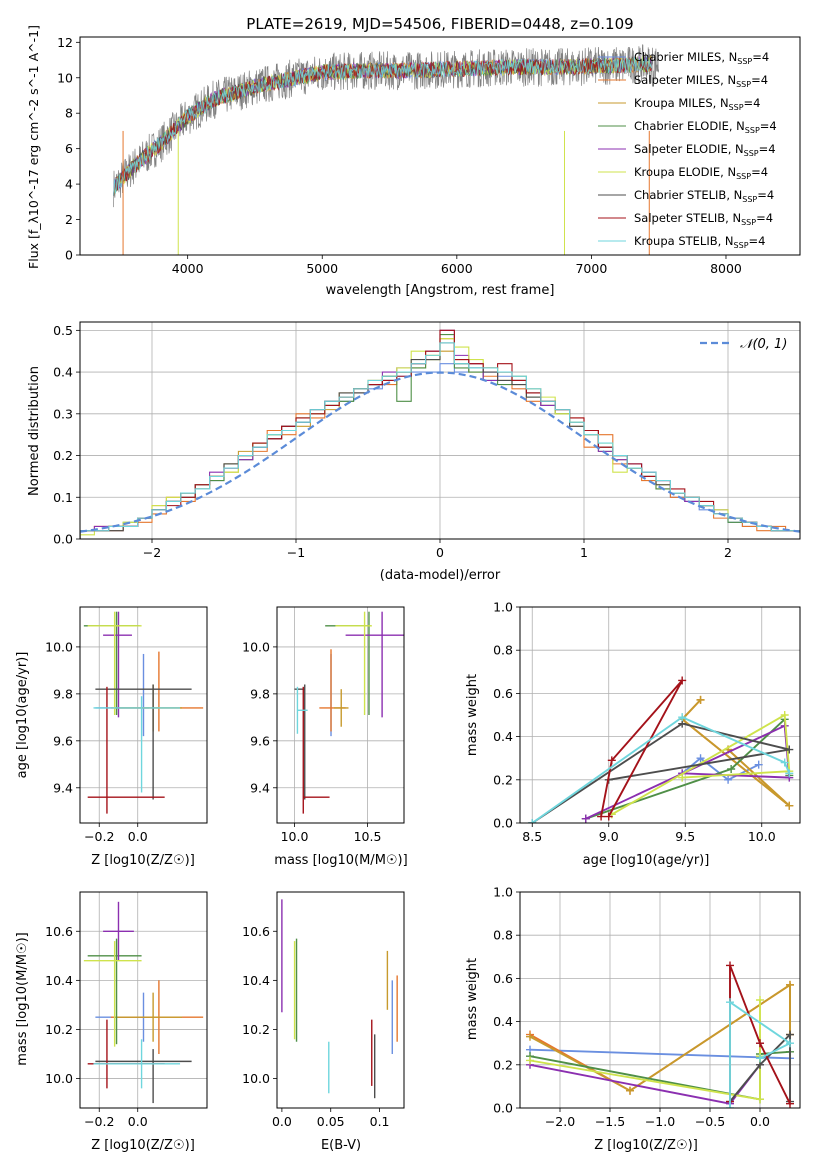 The height and width of the screenshot is (1170, 819). Describe the element at coordinates (704, 196) in the screenshot. I see `legend-entry: Chabrier STELIB, NSSP=4` at that location.